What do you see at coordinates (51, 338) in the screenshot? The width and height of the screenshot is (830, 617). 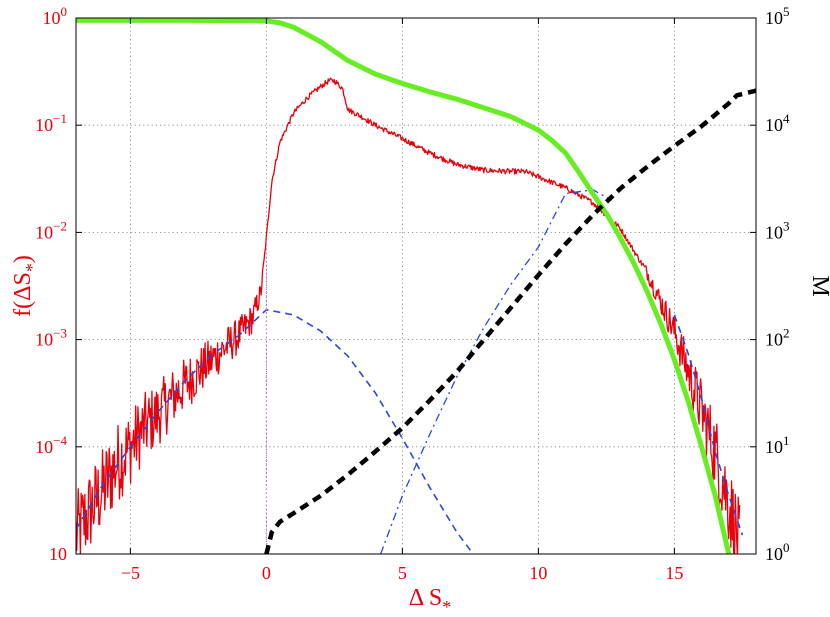 I see `y-tick-label: 10⁻³` at bounding box center [51, 338].